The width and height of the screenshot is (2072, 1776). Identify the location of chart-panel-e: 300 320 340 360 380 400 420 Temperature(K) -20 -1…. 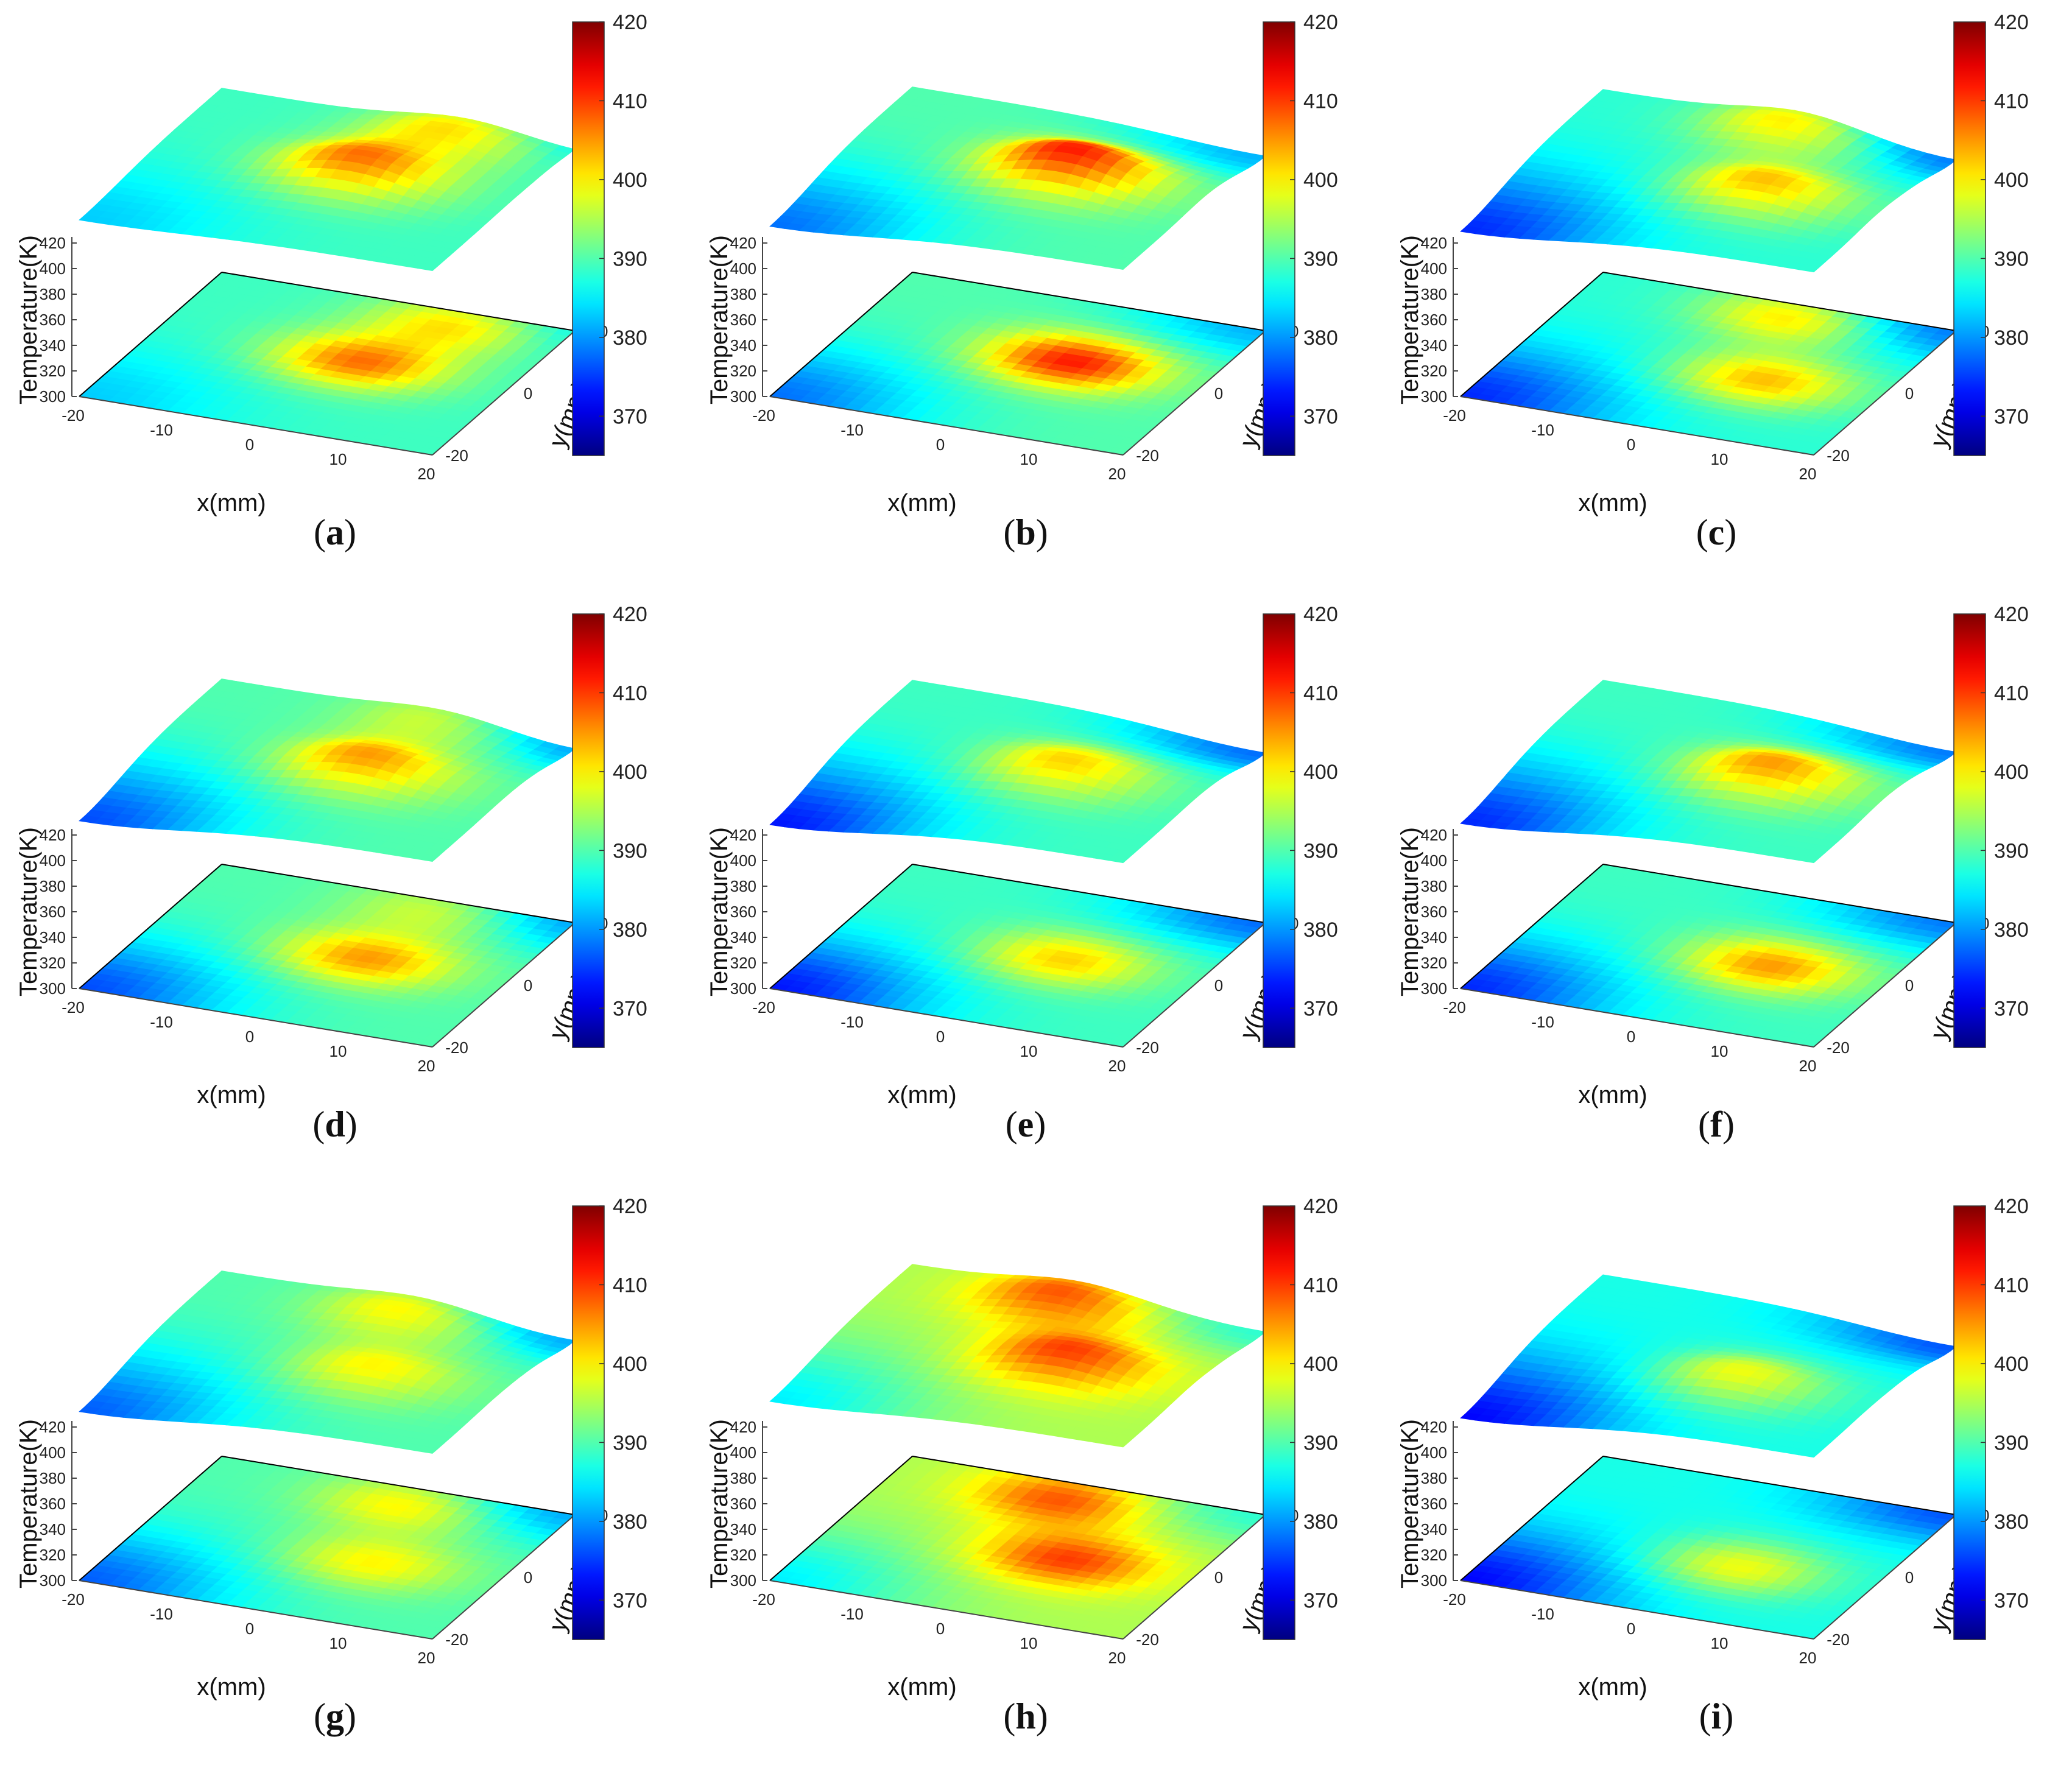
(1036, 888).